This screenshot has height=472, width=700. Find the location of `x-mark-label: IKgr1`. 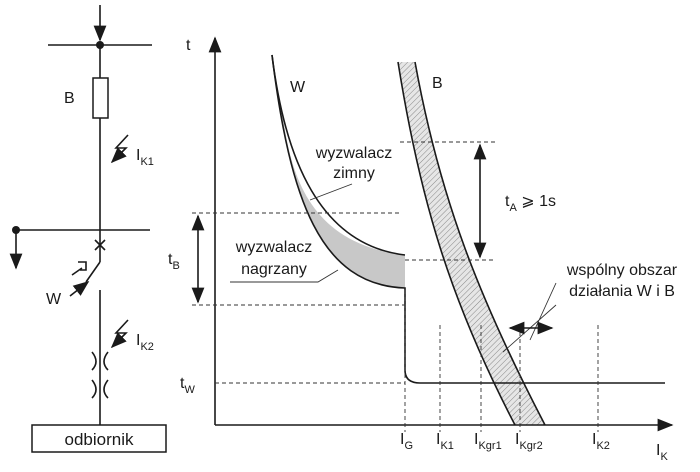

x-mark-label: IKgr1 is located at coordinates (488, 441).